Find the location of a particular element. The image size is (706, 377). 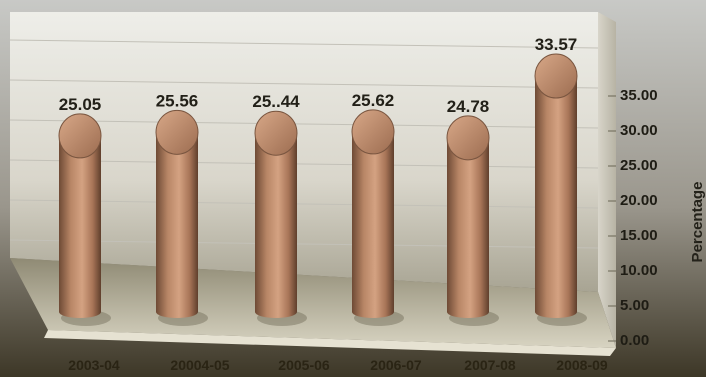

side-wall is located at coordinates (607, 180).